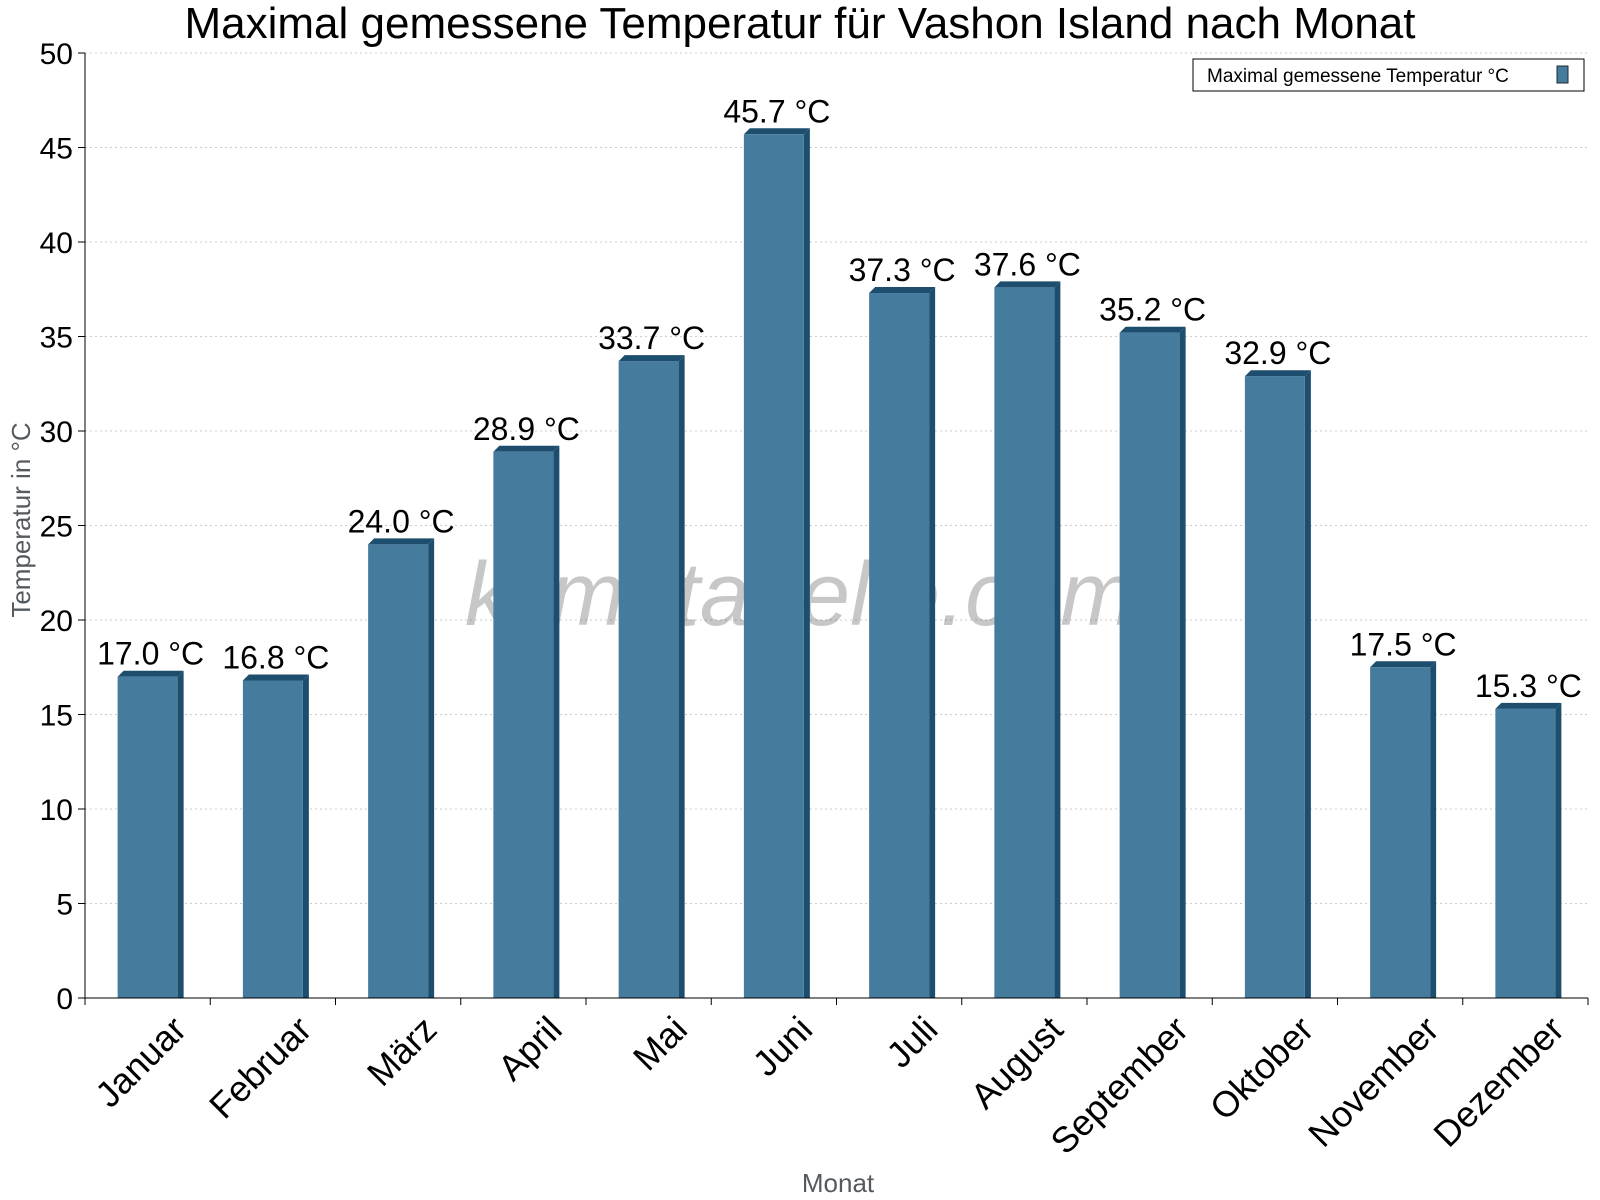  I want to click on bar-side-März, so click(431, 768).